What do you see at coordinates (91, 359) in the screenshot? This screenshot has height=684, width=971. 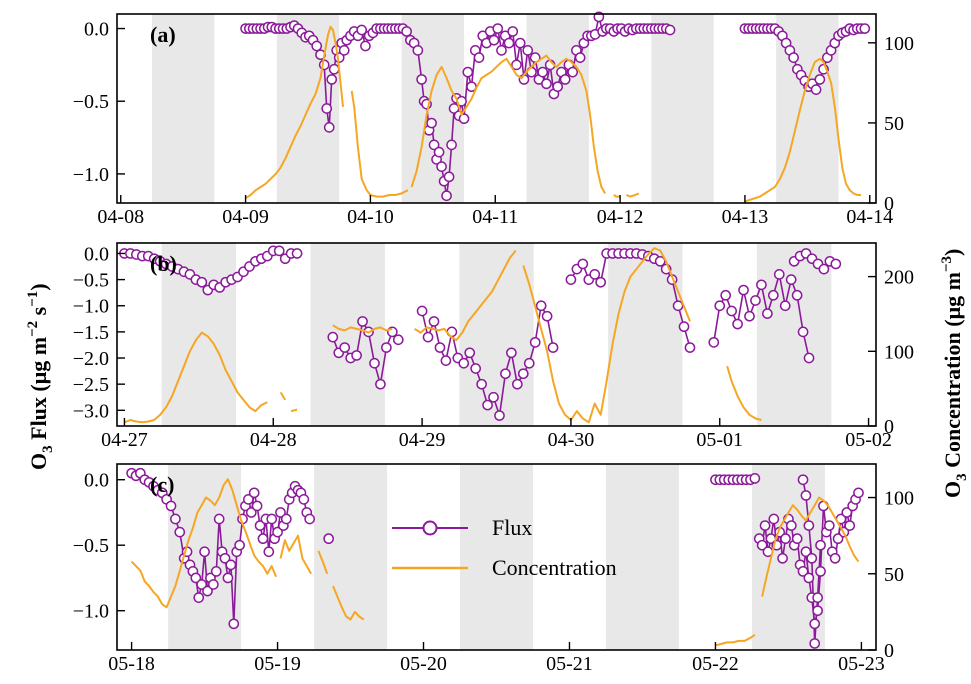 I see `left-tick-label: −2.0` at bounding box center [91, 359].